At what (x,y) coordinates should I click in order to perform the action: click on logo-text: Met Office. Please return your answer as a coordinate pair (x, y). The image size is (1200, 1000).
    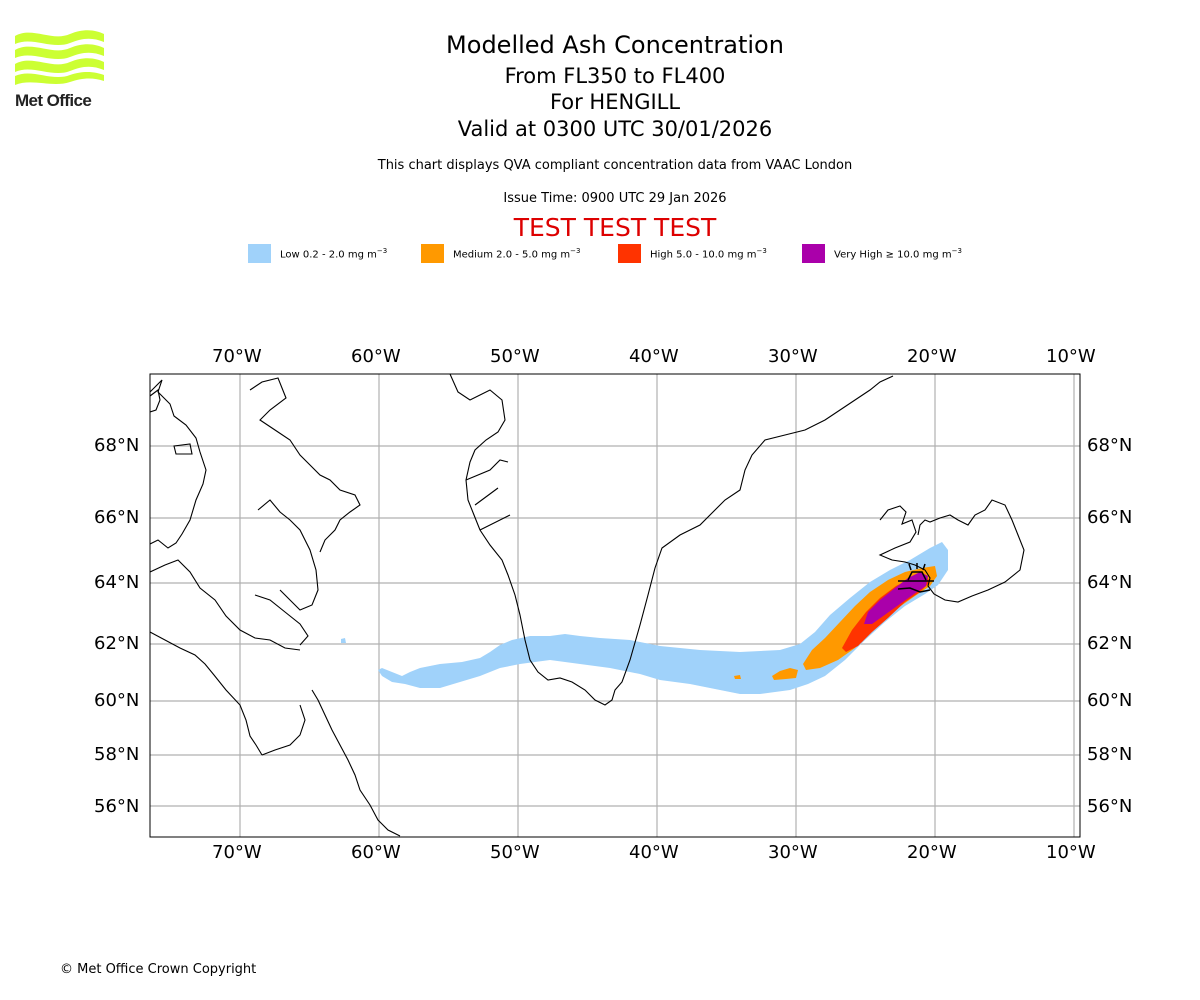
    Looking at the image, I should click on (53, 100).